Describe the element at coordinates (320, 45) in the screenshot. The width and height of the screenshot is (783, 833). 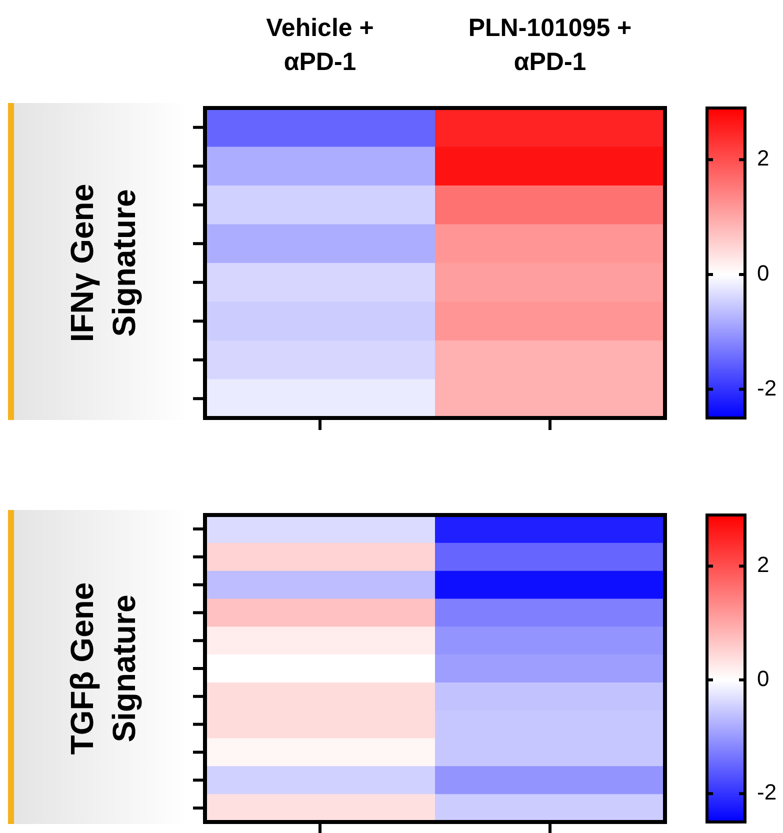
I see `x-tick-label: Vehicle + αPD-1` at that location.